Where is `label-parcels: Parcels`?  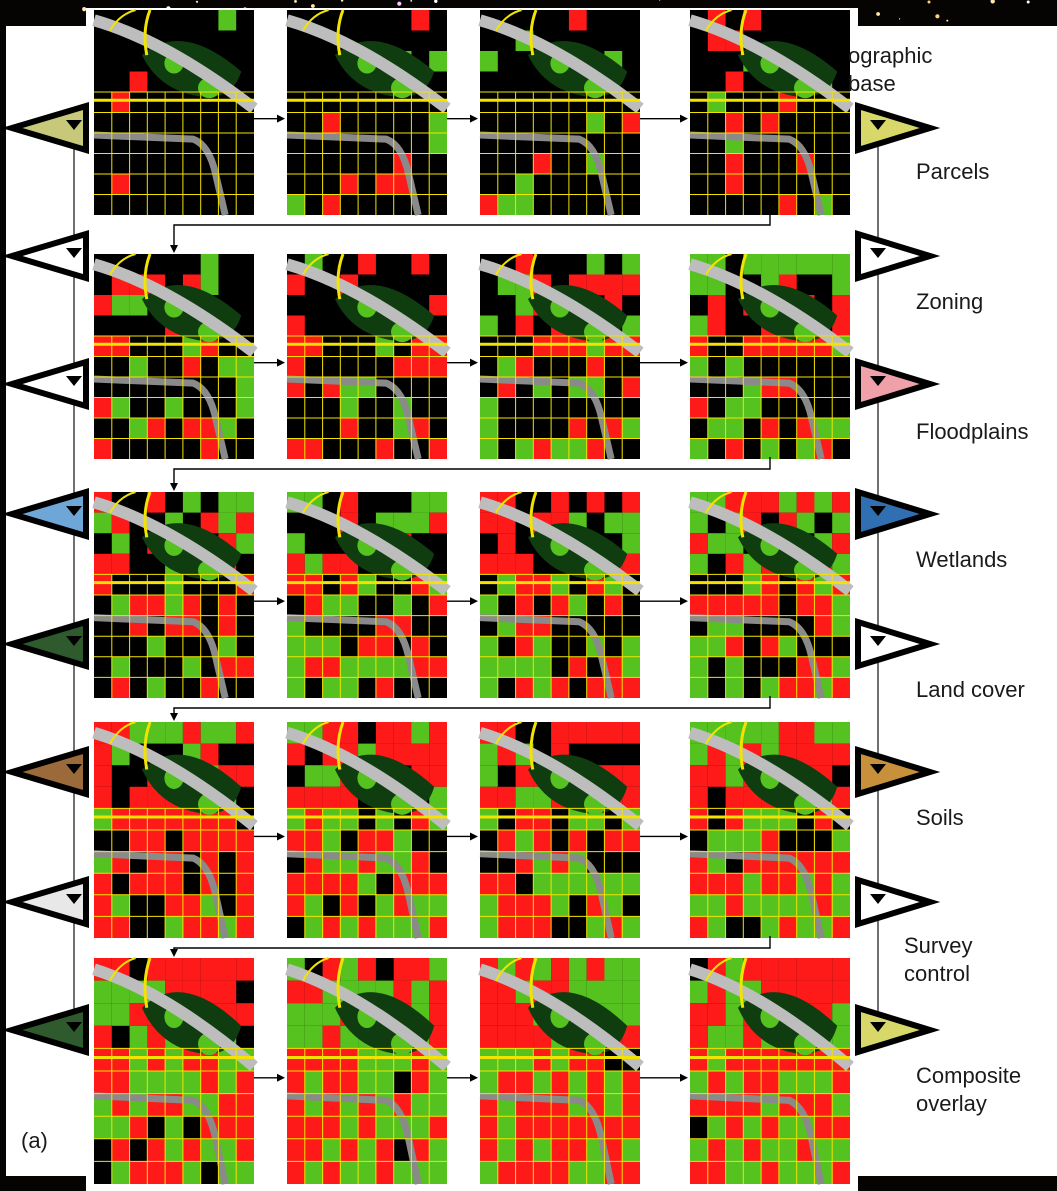
label-parcels: Parcels is located at coordinates (953, 171).